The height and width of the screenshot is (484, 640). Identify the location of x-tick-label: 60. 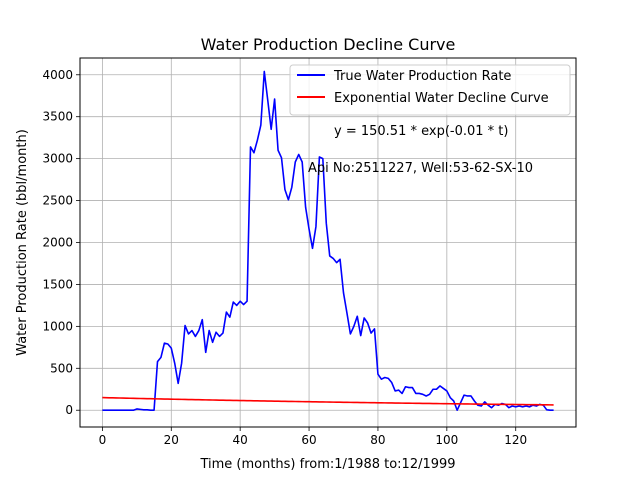
(308, 440).